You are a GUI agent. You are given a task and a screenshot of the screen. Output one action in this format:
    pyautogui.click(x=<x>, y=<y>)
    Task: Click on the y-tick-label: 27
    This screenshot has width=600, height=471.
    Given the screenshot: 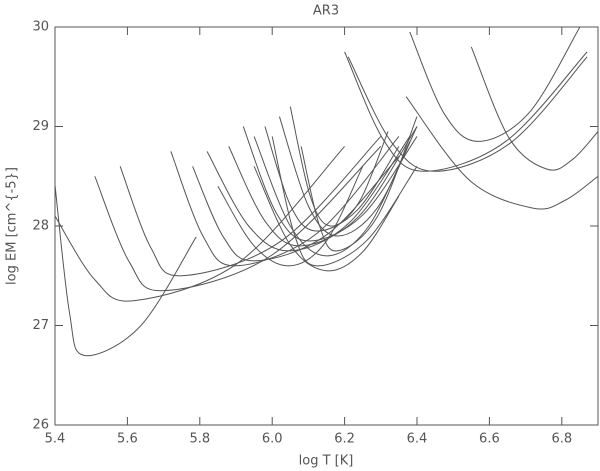 What is the action you would take?
    pyautogui.click(x=40, y=325)
    